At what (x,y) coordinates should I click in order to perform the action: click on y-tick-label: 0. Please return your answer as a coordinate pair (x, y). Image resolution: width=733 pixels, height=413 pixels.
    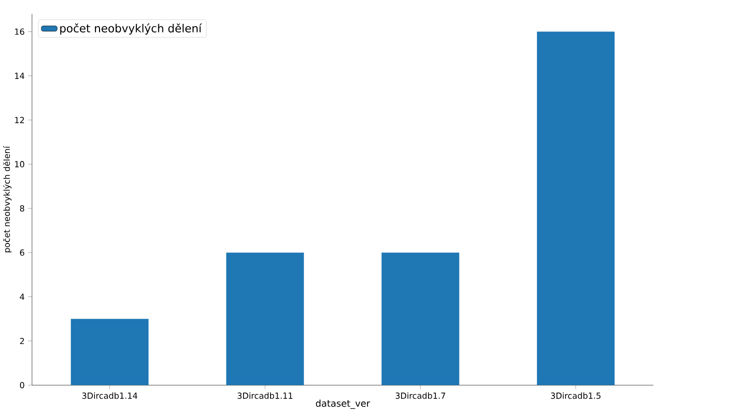
    Looking at the image, I should click on (22, 385).